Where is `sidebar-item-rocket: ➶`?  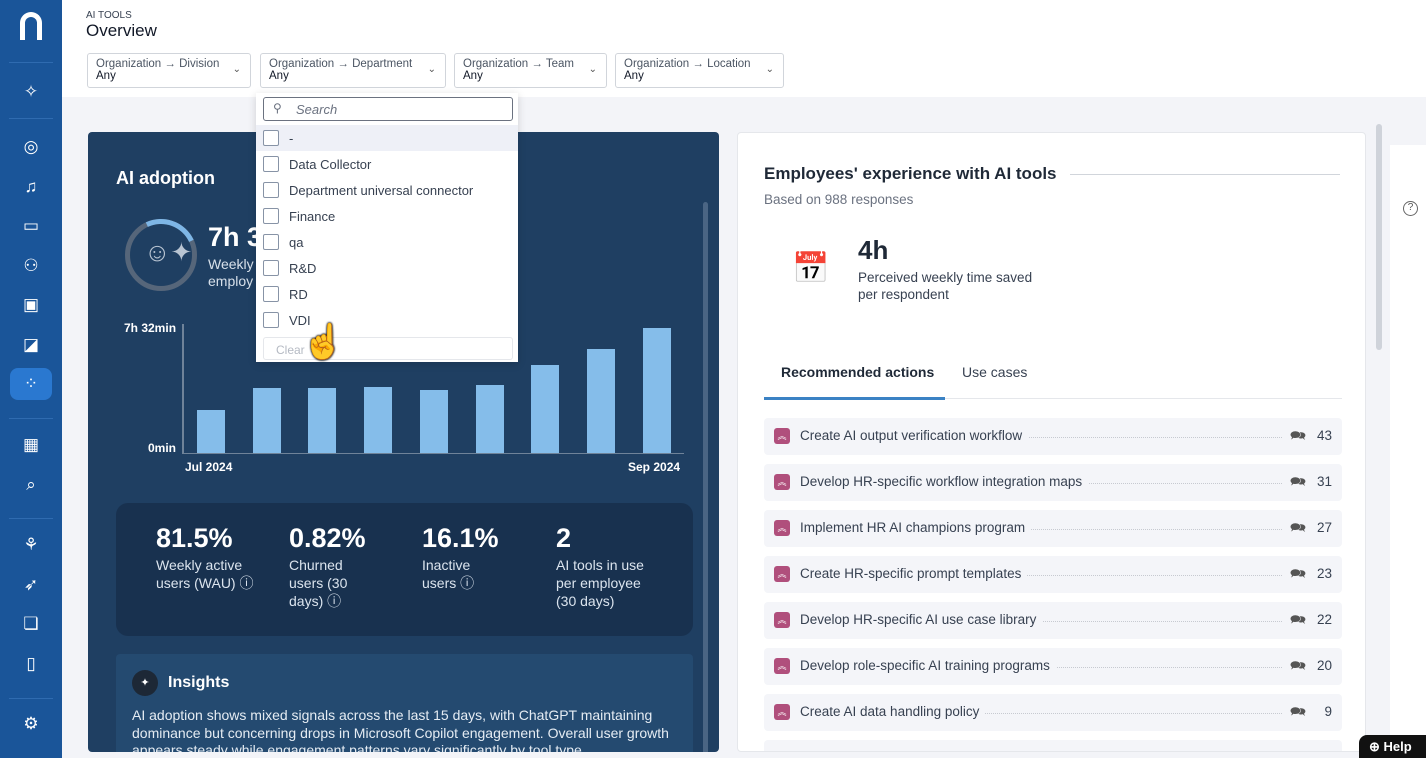
sidebar-item-rocket: ➶ is located at coordinates (31, 585).